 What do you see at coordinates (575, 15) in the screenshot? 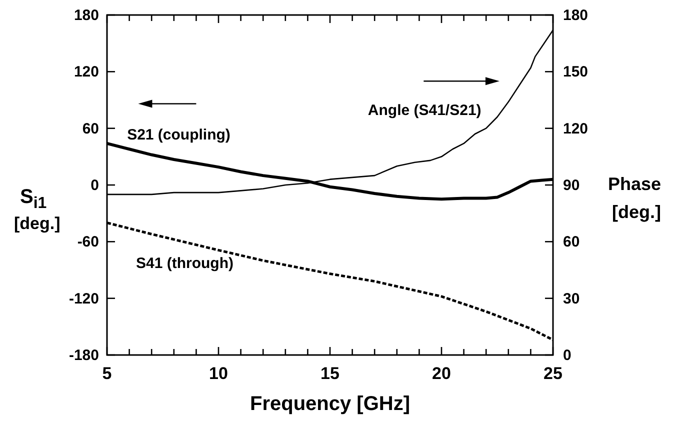
I see `y2-tick-label: 180` at bounding box center [575, 15].